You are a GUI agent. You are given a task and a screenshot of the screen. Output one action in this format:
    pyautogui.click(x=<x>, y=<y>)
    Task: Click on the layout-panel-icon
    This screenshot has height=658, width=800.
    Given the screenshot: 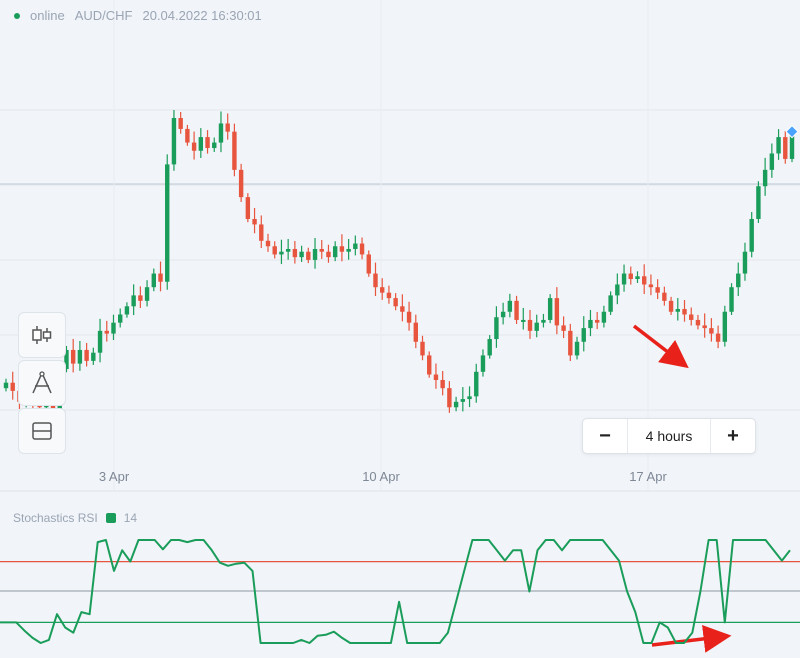 What is the action you would take?
    pyautogui.click(x=42, y=431)
    